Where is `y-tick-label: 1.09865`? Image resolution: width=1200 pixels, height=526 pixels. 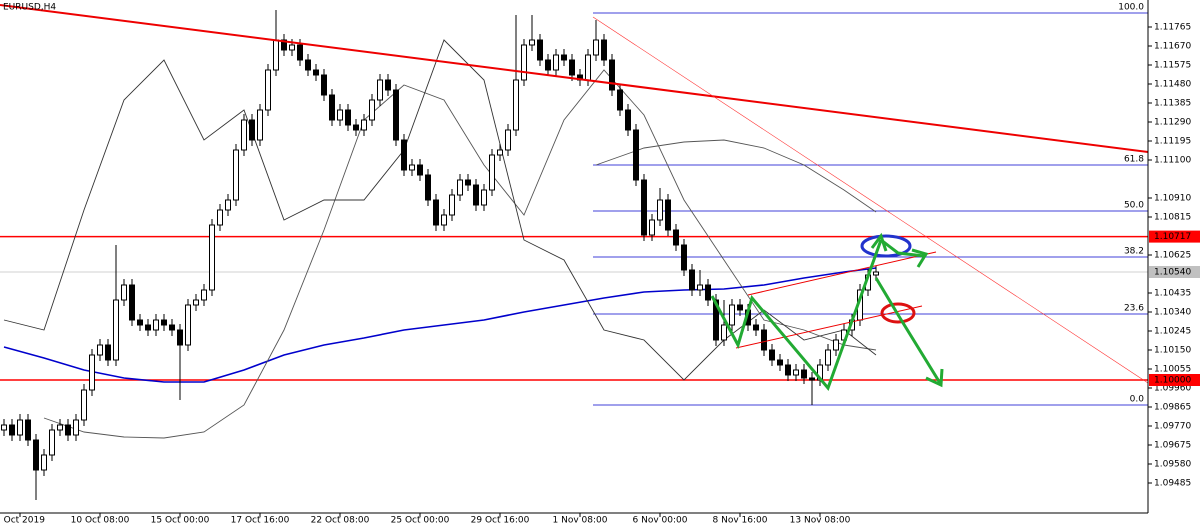
y-tick-label: 1.09865 is located at coordinates (1172, 408).